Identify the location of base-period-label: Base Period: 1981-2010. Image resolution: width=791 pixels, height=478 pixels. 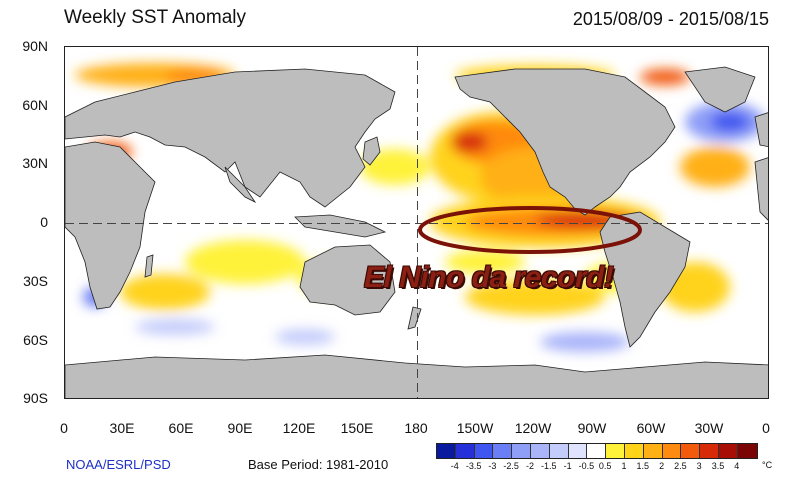
(318, 464).